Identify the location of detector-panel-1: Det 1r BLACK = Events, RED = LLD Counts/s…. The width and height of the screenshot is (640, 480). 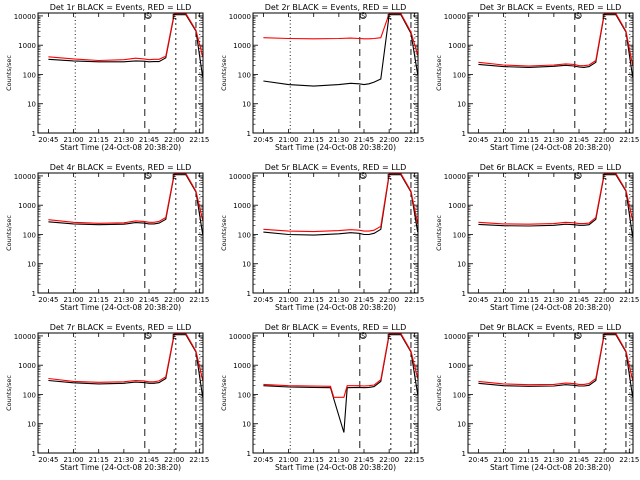
(107, 77).